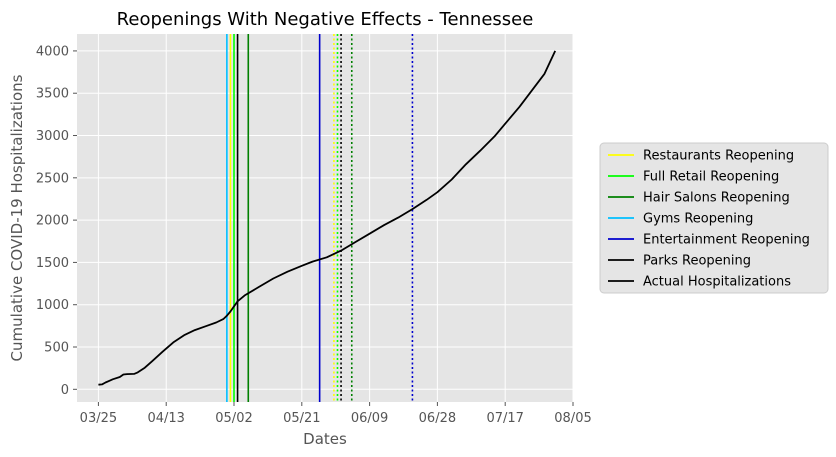  What do you see at coordinates (717, 282) in the screenshot?
I see `legend-label: Actual Hospitalizations` at bounding box center [717, 282].